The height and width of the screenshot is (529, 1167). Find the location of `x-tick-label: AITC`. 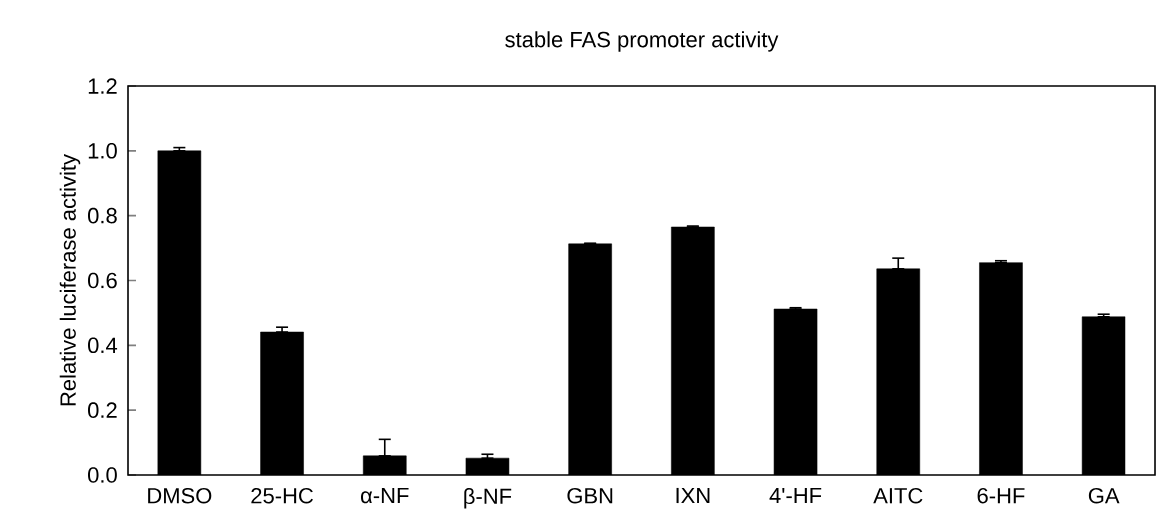

x-tick-label: AITC is located at coordinates (898, 495).